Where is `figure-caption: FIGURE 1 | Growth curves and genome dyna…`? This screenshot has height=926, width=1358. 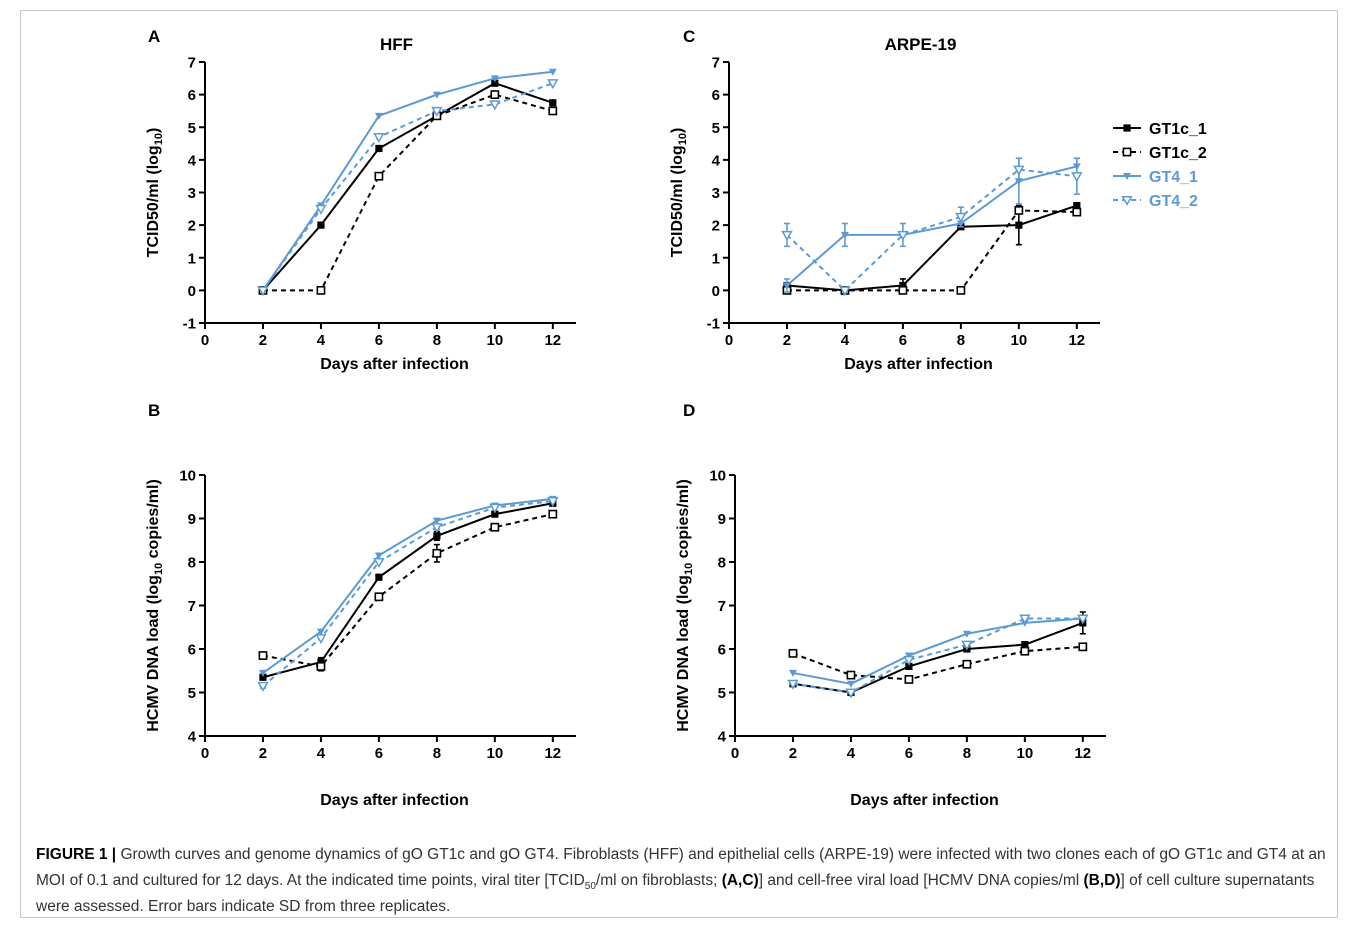 figure-caption: FIGURE 1 | Growth curves and genome dyna… is located at coordinates (681, 881).